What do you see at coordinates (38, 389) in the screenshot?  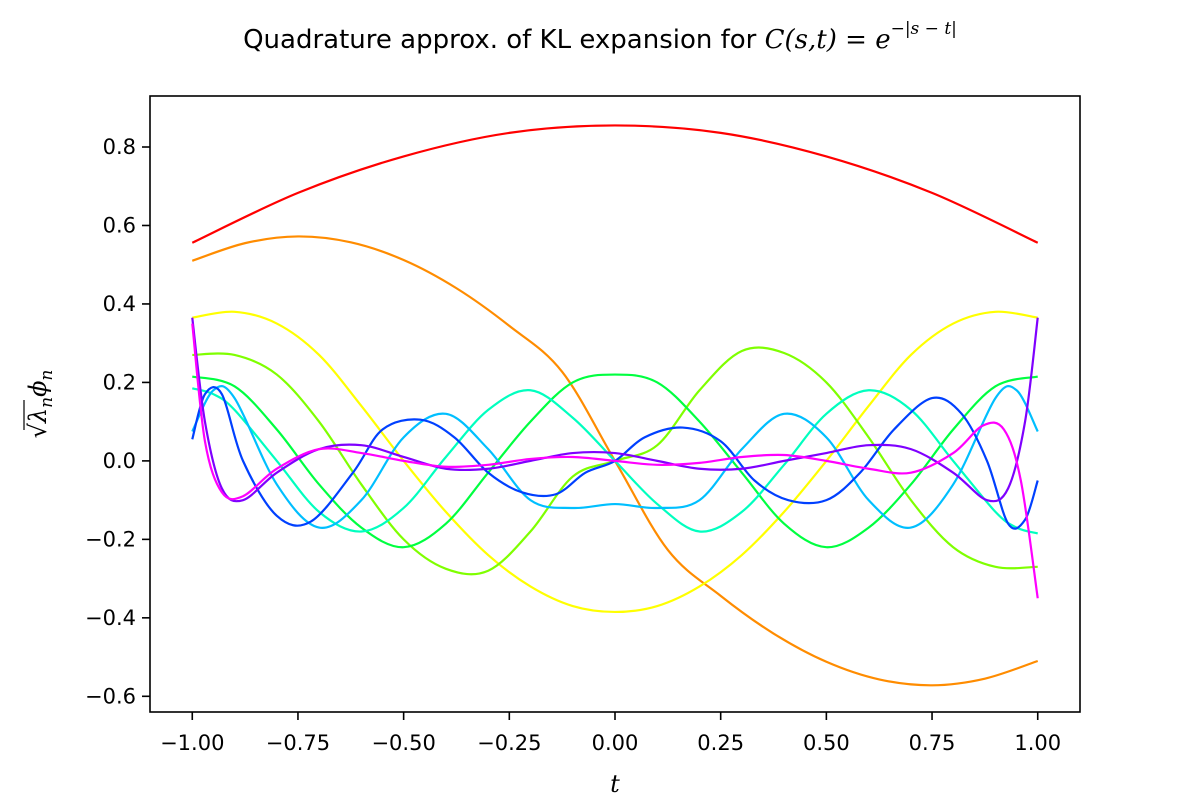 I see `y-label-phi: ϕ` at bounding box center [38, 389].